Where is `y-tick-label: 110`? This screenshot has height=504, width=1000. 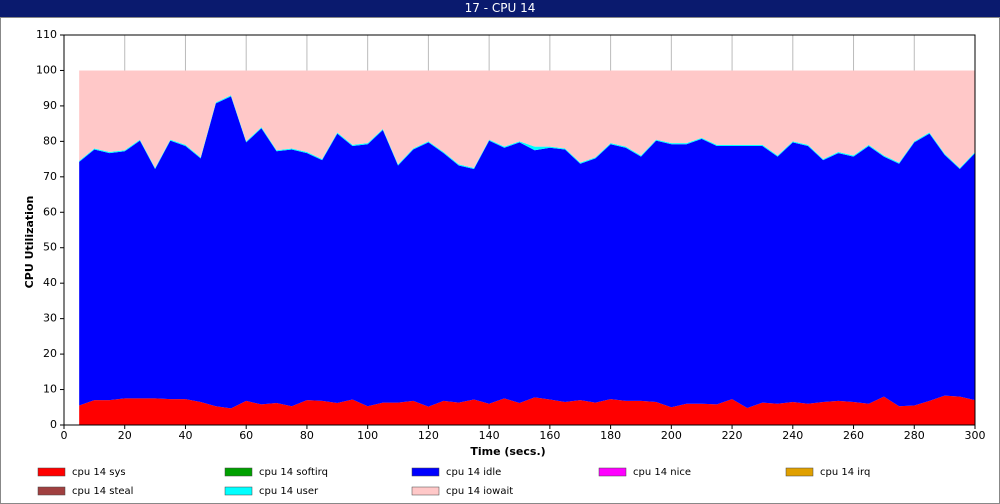 y-tick-label: 110 is located at coordinates (46, 34).